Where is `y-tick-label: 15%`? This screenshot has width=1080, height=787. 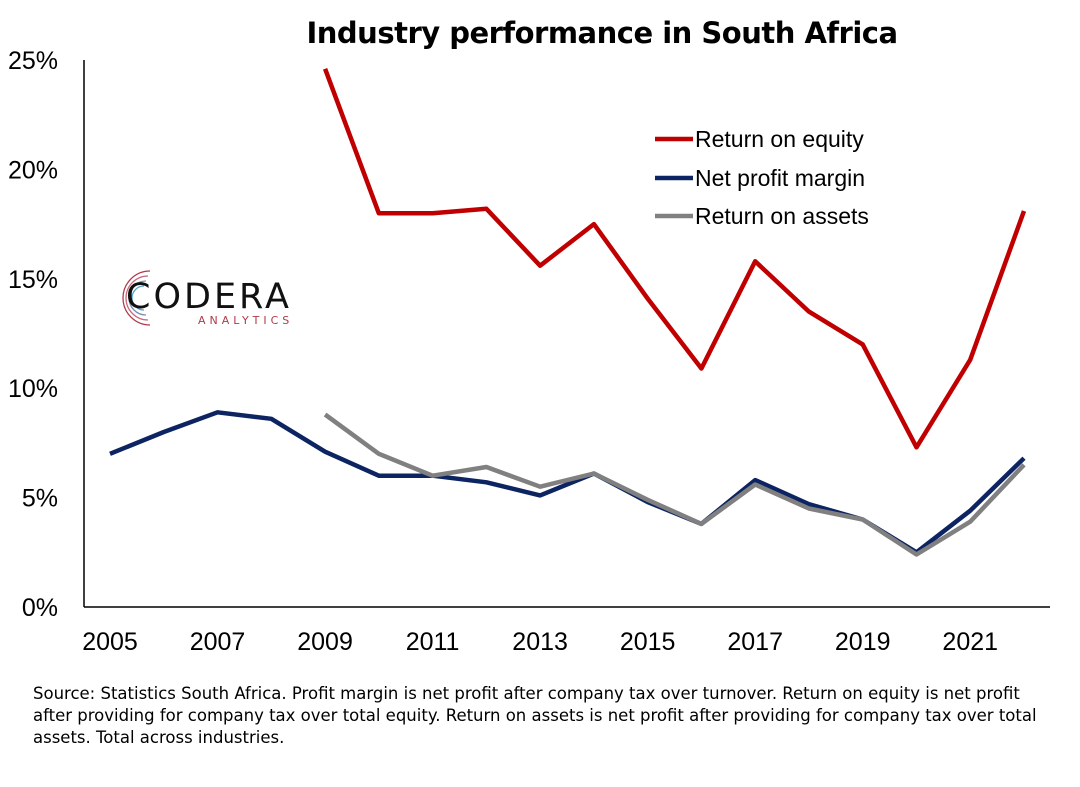
y-tick-label: 15% is located at coordinates (33, 280).